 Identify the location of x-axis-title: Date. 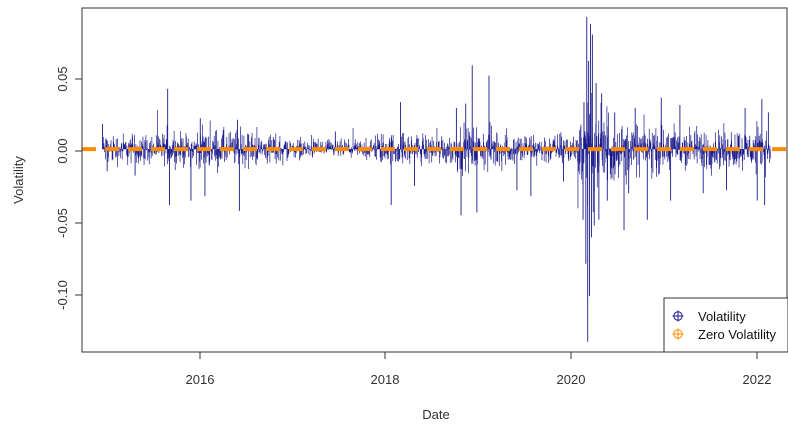
(435, 414).